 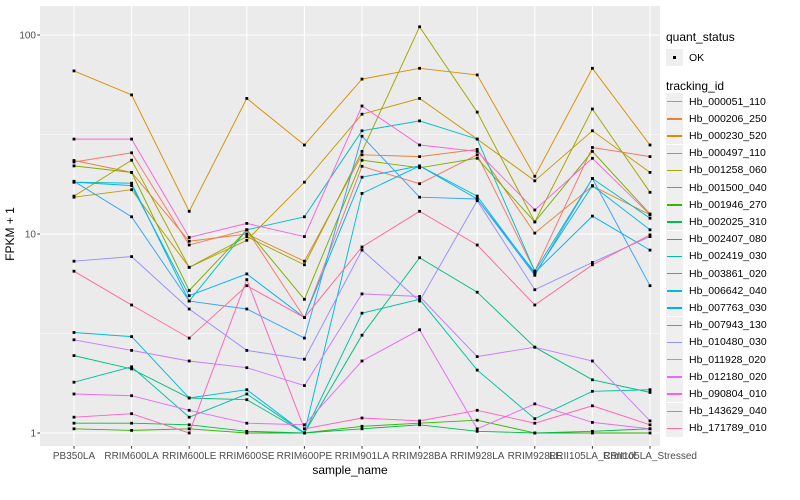 I want to click on legend-item: Hb_001258_060, so click(x=716, y=170).